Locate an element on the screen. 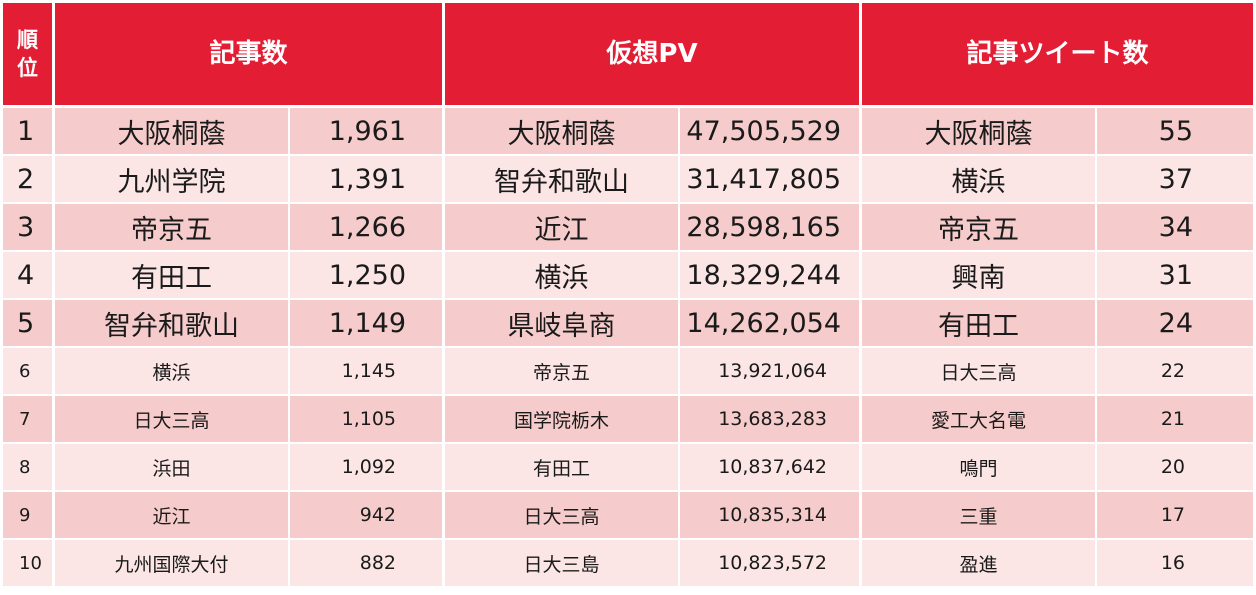  table-row: 1 大阪桐蔭 1,961 大阪桐蔭 47,505,529 大阪桐蔭 55 is located at coordinates (628, 132).